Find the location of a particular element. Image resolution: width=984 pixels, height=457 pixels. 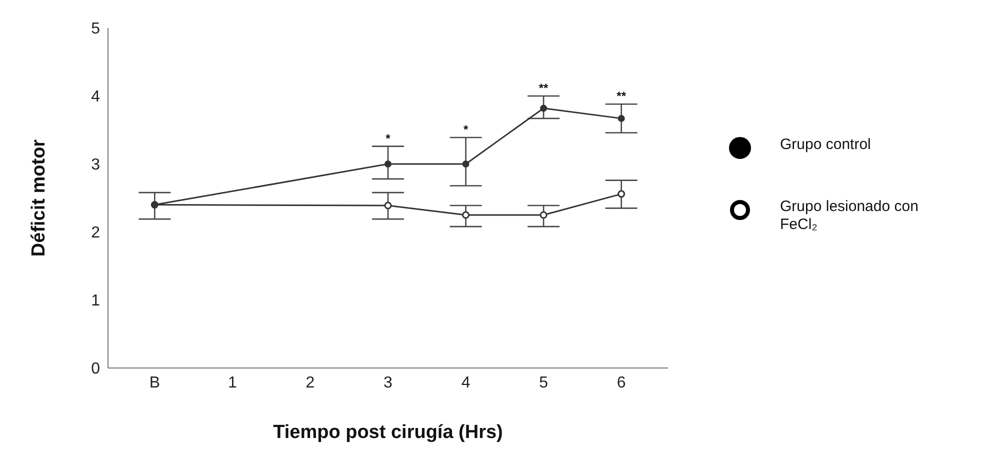

y-tick-label: 4 is located at coordinates (95, 97).